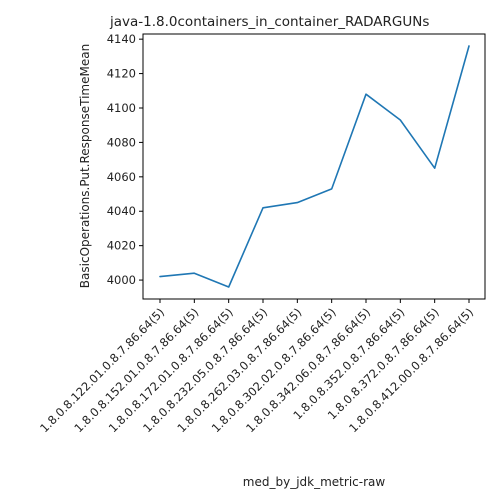 The image size is (500, 500). Describe the element at coordinates (121, 177) in the screenshot. I see `y-tick-label: 4060` at that location.